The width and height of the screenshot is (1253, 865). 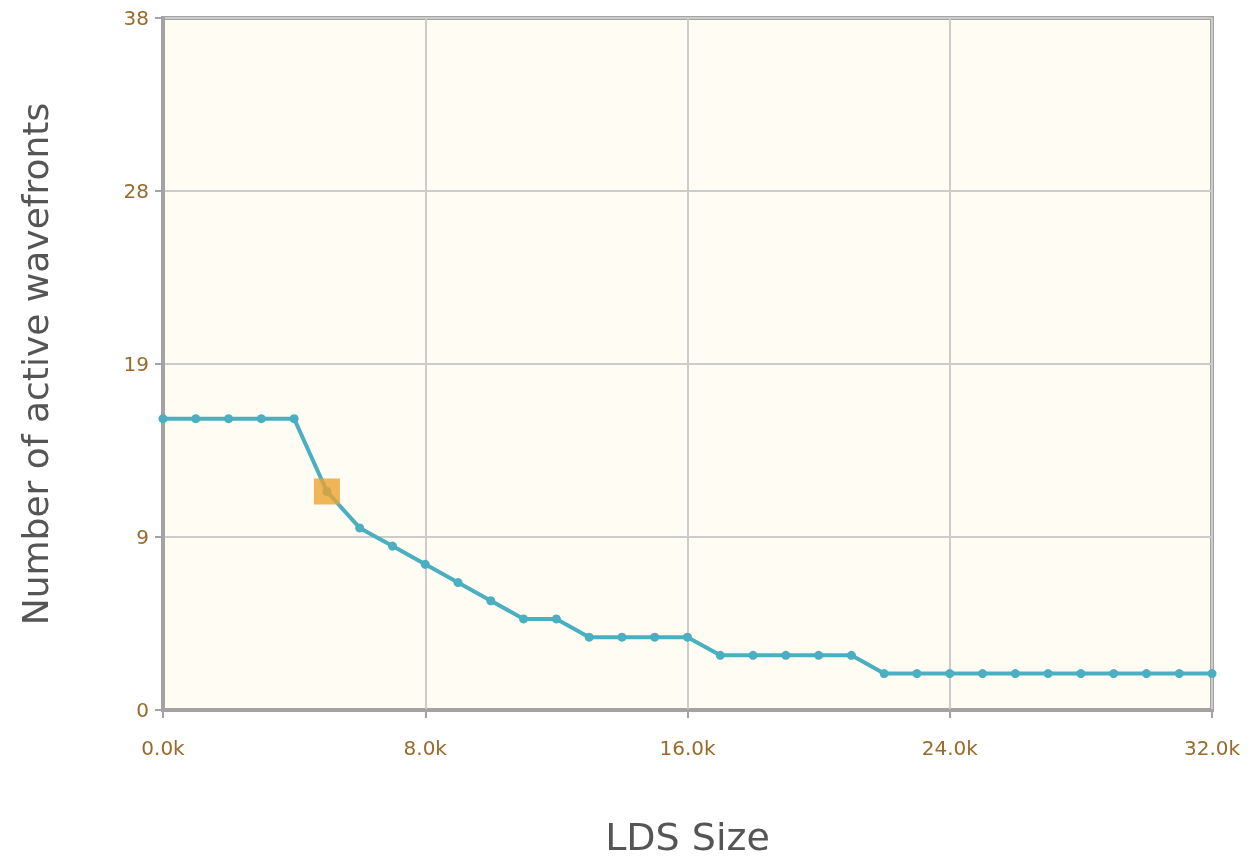 What do you see at coordinates (136, 364) in the screenshot?
I see `y-tick-label: 19` at bounding box center [136, 364].